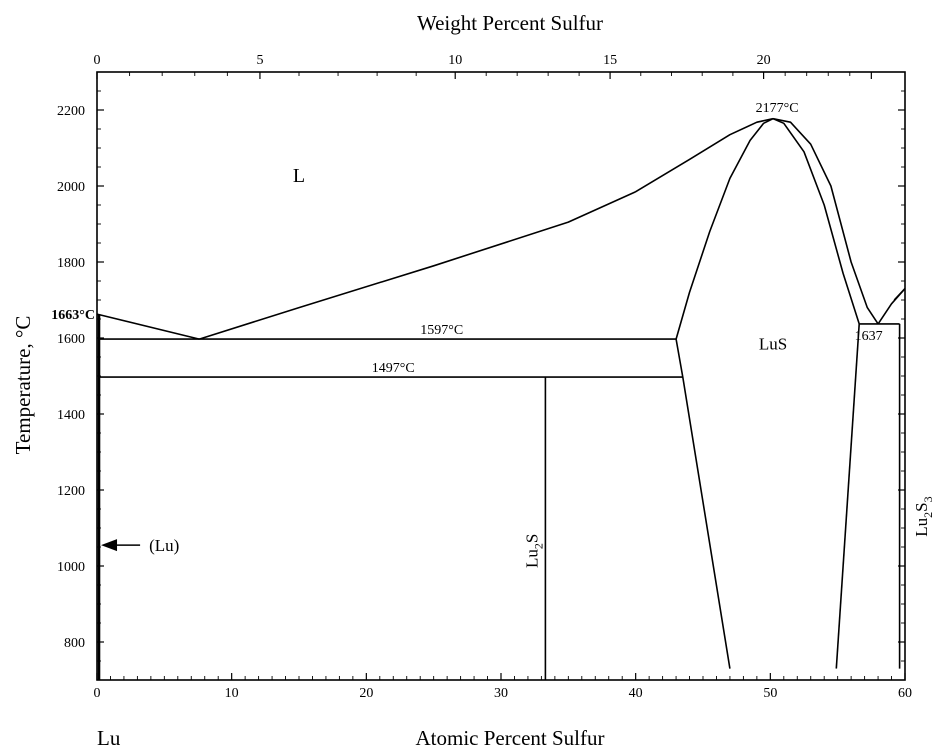  Describe the element at coordinates (97, 693) in the screenshot. I see `x-tick-label: 0` at that location.